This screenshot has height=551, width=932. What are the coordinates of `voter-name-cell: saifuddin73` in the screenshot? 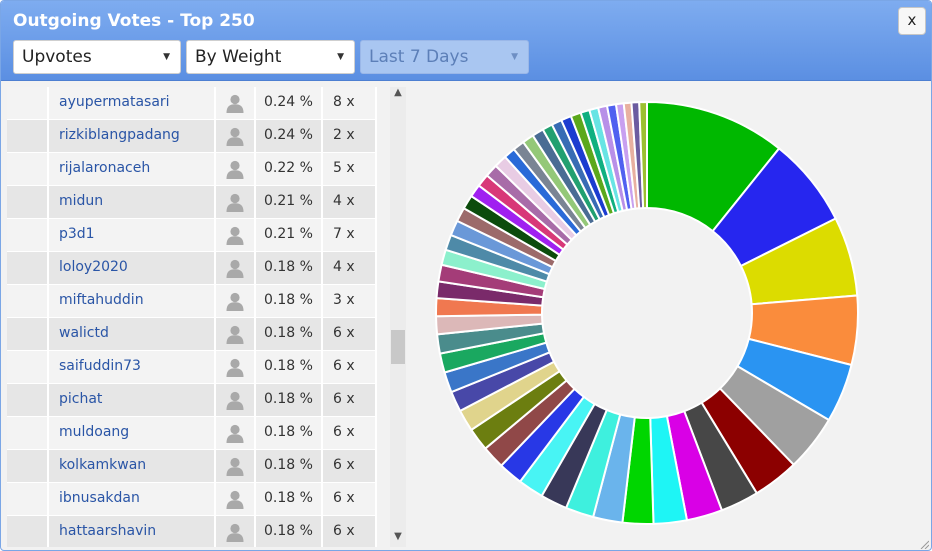 It's located at (131, 367).